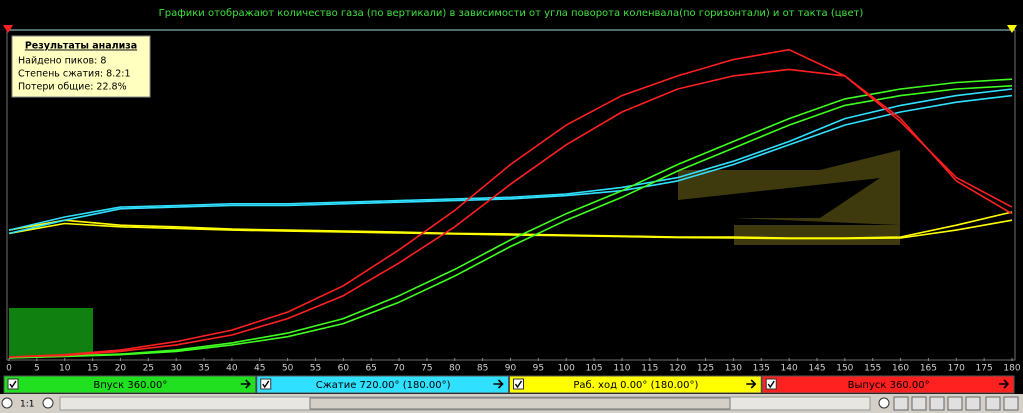 The width and height of the screenshot is (1023, 413). I want to click on x-tick-label: 140, so click(789, 369).